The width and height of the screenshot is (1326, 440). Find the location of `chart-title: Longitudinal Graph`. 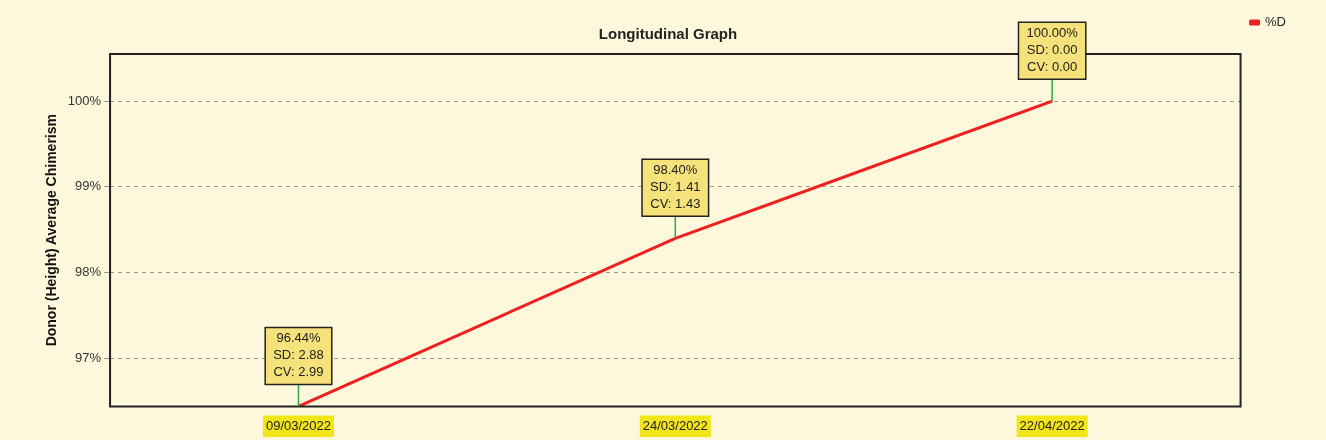

chart-title: Longitudinal Graph is located at coordinates (668, 34).